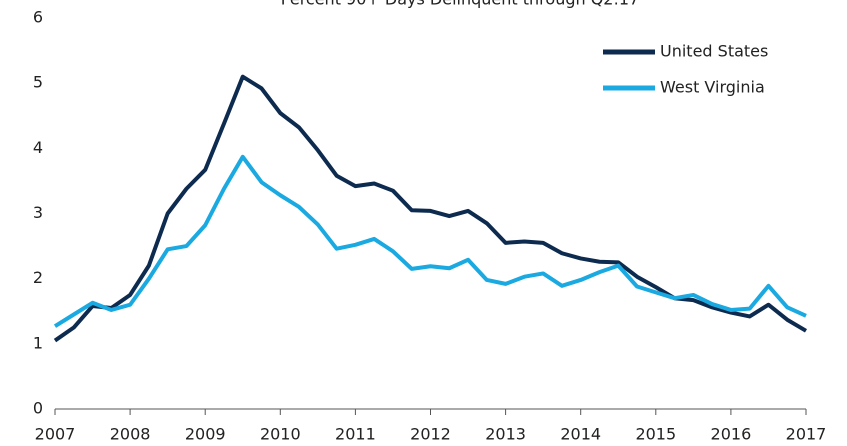 The image size is (847, 446). What do you see at coordinates (38, 17) in the screenshot?
I see `y-tick-label: 6` at bounding box center [38, 17].